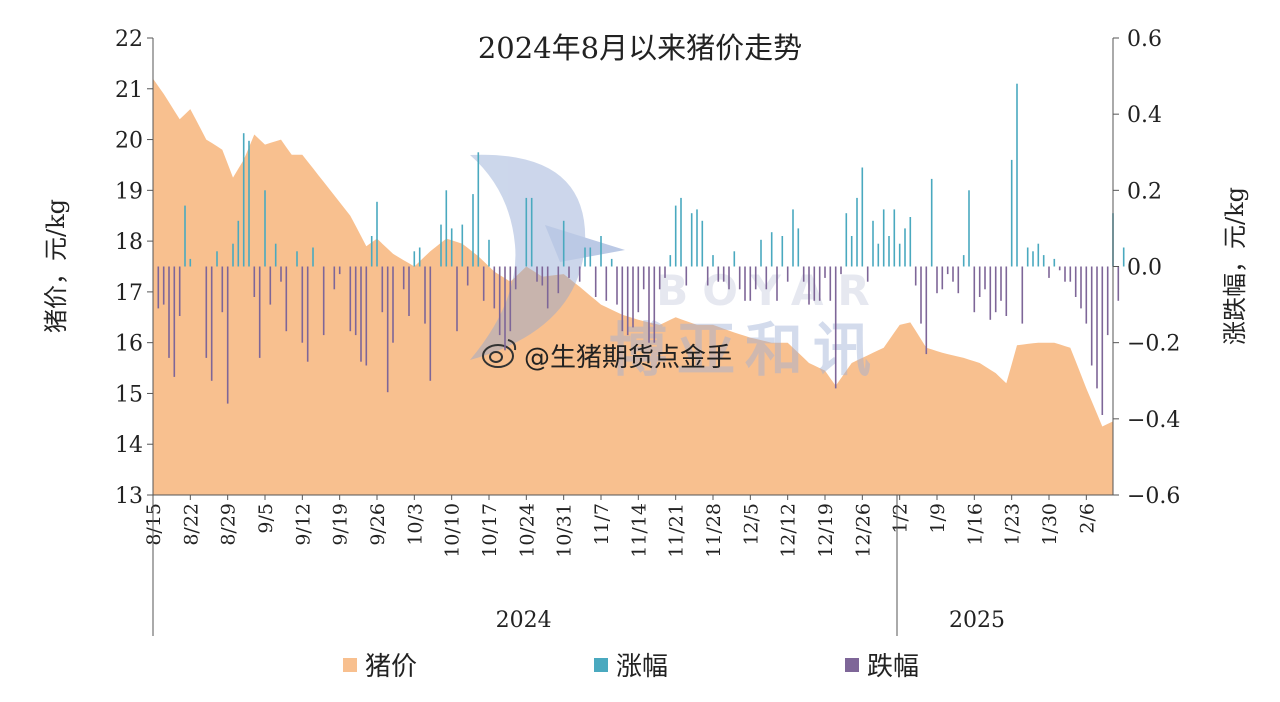 The image size is (1280, 702). I want to click on right-tick-label: 0.4, so click(1144, 115).